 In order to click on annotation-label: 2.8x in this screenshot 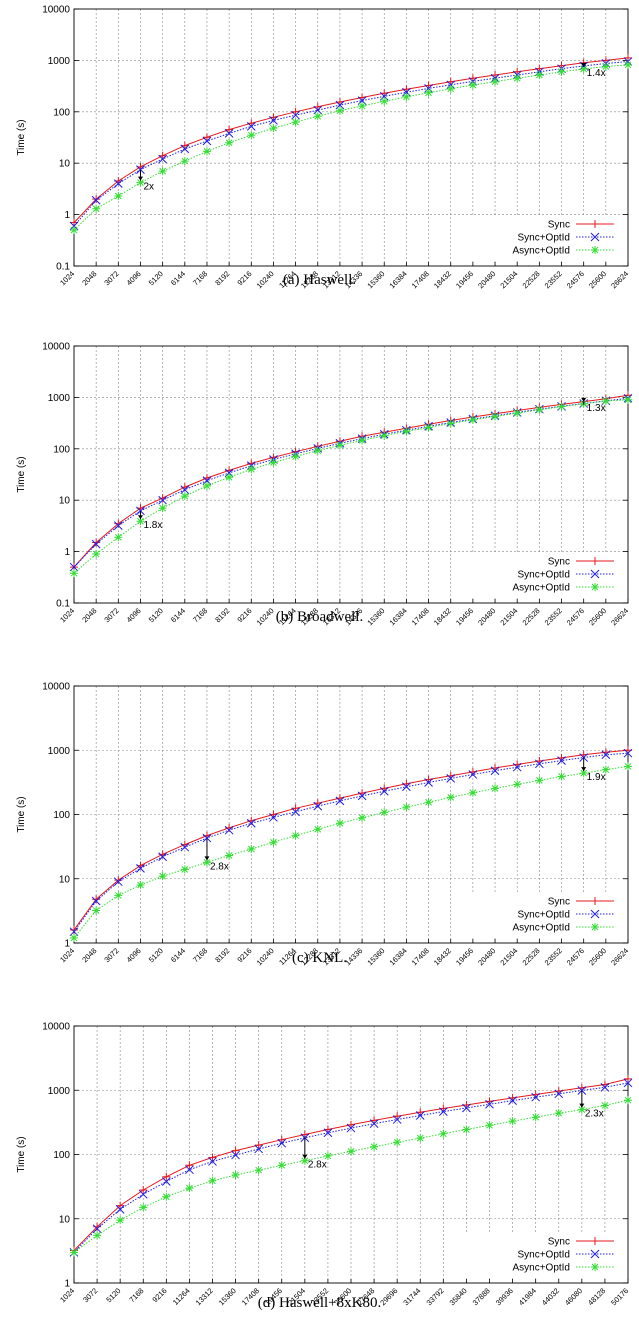, I will do `click(317, 1165)`.